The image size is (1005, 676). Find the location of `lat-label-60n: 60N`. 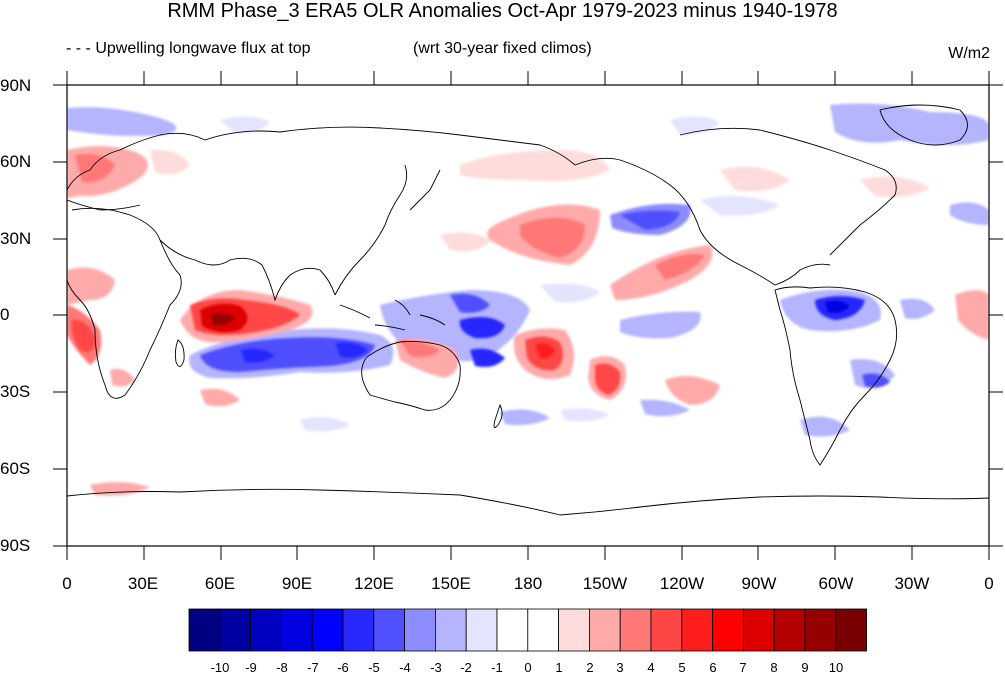

lat-label-60n: 60N is located at coordinates (16, 161).